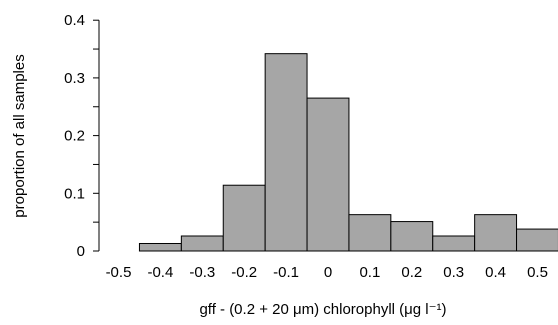 The height and width of the screenshot is (325, 558). Describe the element at coordinates (74, 193) in the screenshot. I see `y-tick-label-1: 0.1` at that location.